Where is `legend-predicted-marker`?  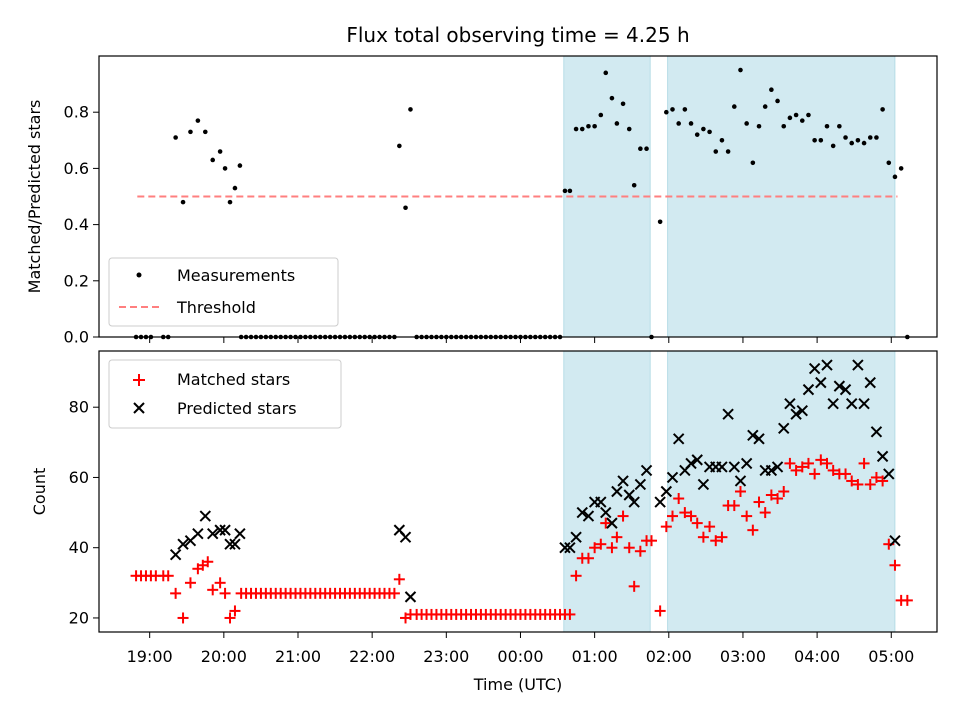 legend-predicted-marker is located at coordinates (139, 408).